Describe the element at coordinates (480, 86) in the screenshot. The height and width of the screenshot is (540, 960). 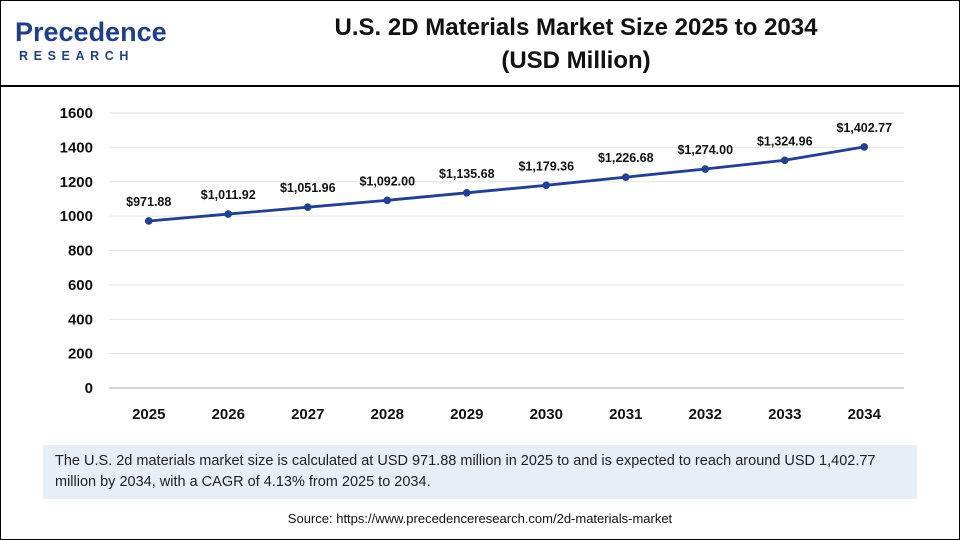
I see `header-divider` at that location.